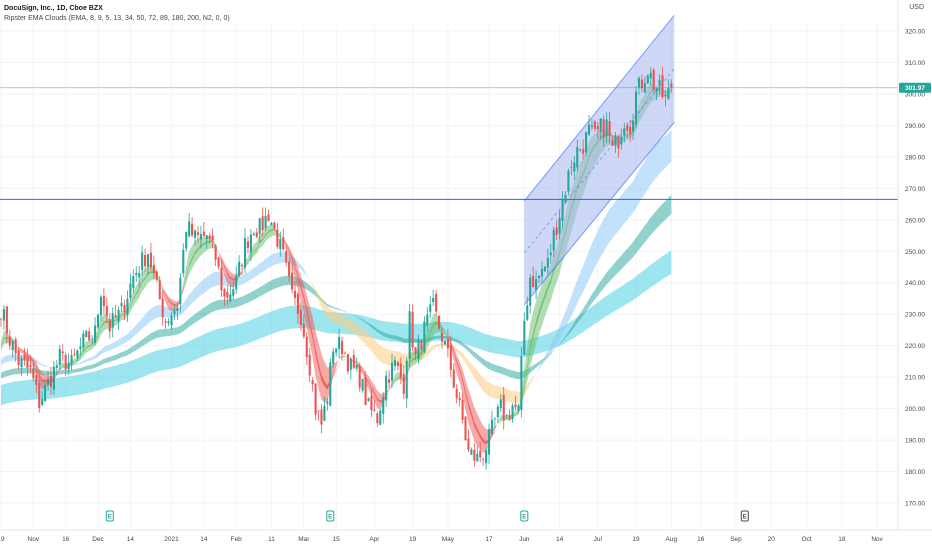  What do you see at coordinates (915, 283) in the screenshot?
I see `y-tick-label: 240.00` at bounding box center [915, 283].